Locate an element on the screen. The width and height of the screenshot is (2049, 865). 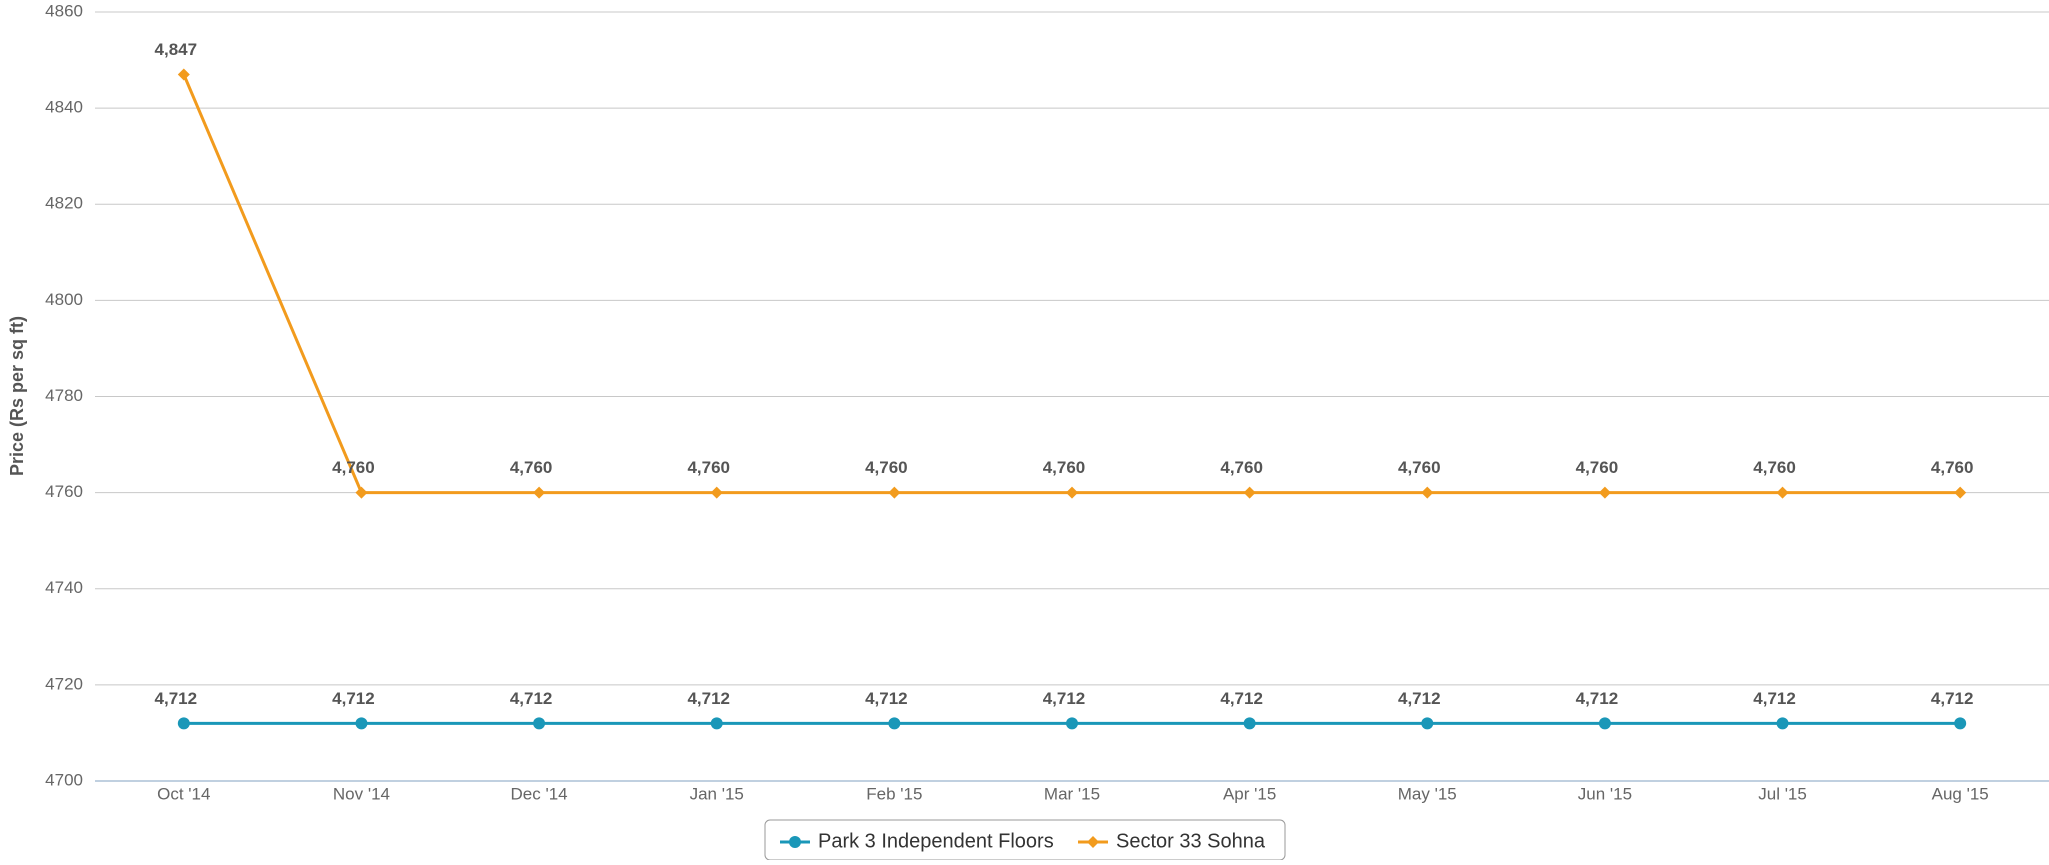
y-tick-label: 4800 is located at coordinates (64, 299).